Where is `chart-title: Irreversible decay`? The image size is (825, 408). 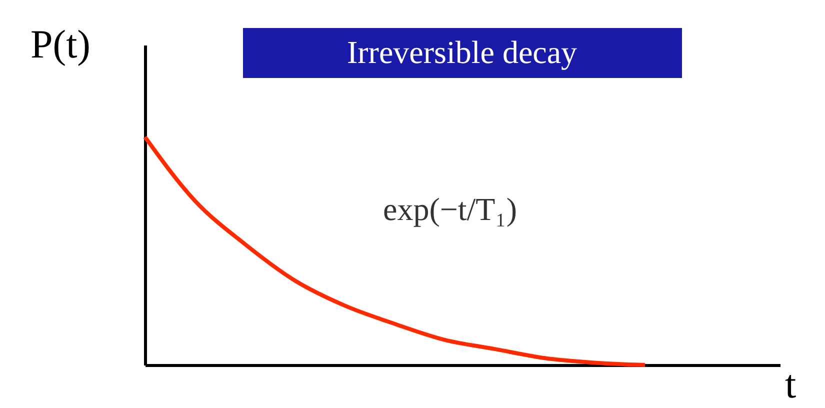 chart-title: Irreversible decay is located at coordinates (462, 52).